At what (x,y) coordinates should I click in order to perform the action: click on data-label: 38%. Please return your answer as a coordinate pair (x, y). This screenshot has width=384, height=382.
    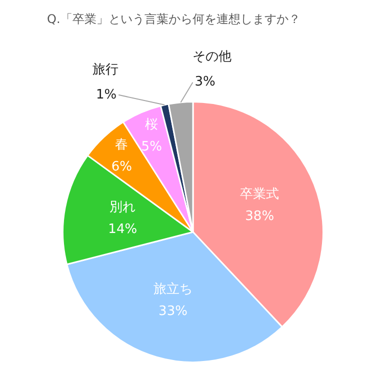
    Looking at the image, I should click on (259, 216).